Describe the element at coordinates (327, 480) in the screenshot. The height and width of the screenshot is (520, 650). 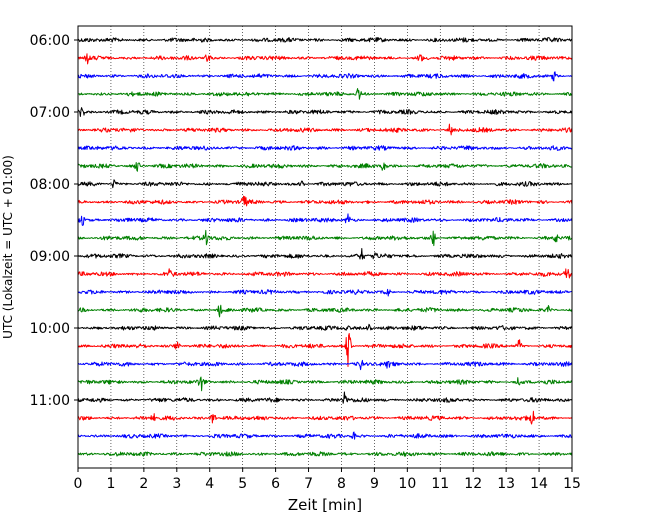
I see `x-axis-ticks: 0 1 2 3 4 5 6 7 8 9 10 11 12 13 14 15` at that location.